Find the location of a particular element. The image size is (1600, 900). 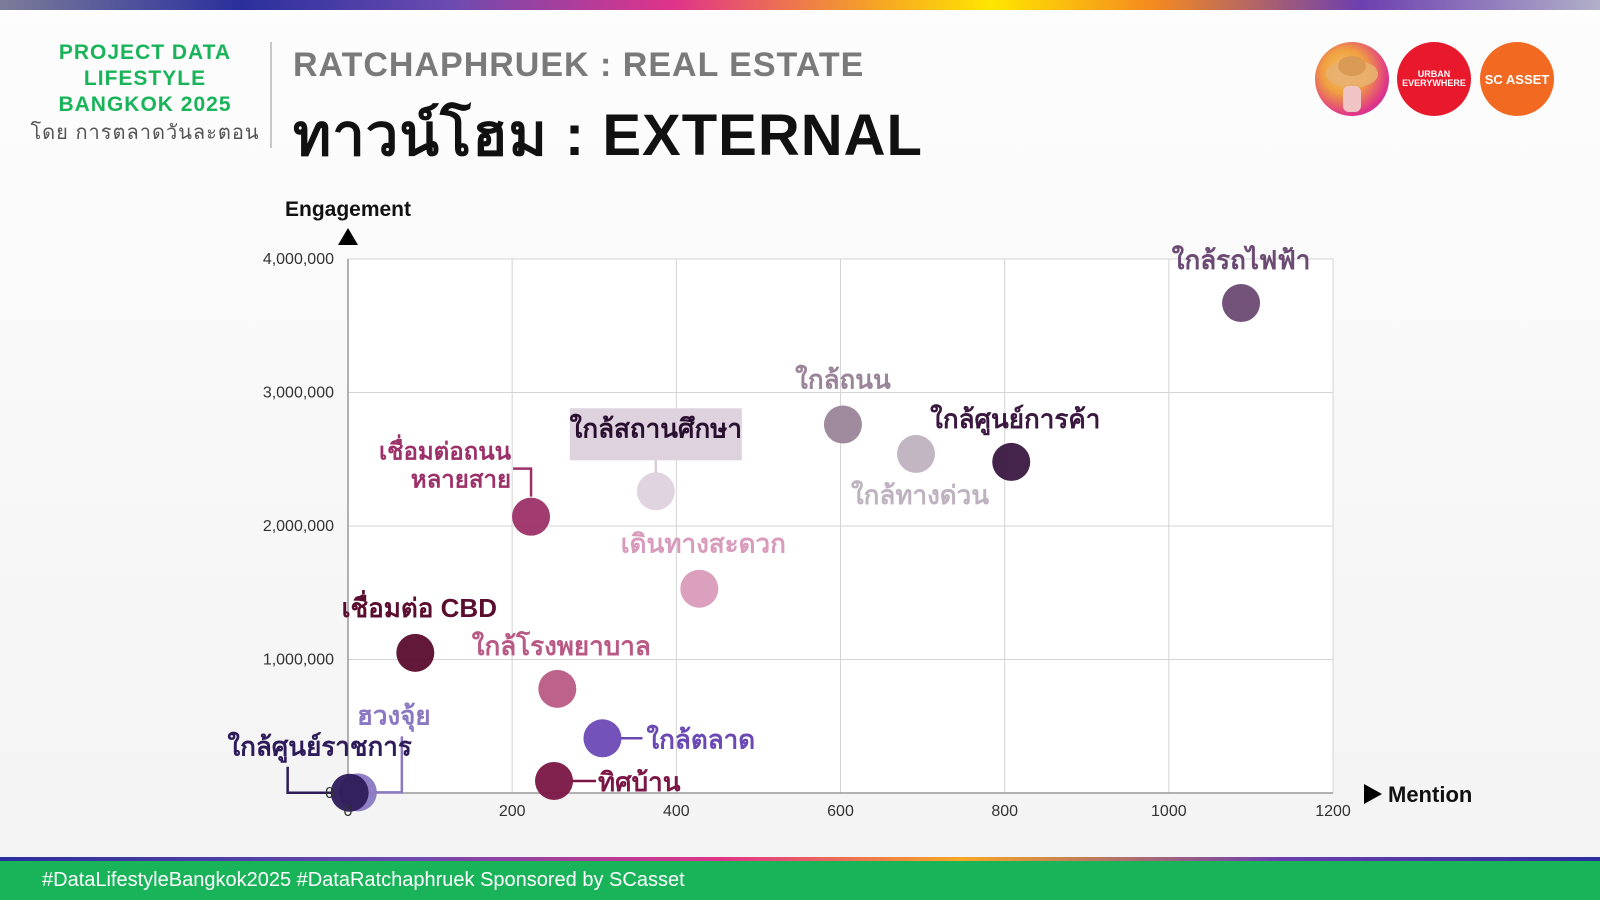

x-tick-label: 1000 is located at coordinates (1169, 811).